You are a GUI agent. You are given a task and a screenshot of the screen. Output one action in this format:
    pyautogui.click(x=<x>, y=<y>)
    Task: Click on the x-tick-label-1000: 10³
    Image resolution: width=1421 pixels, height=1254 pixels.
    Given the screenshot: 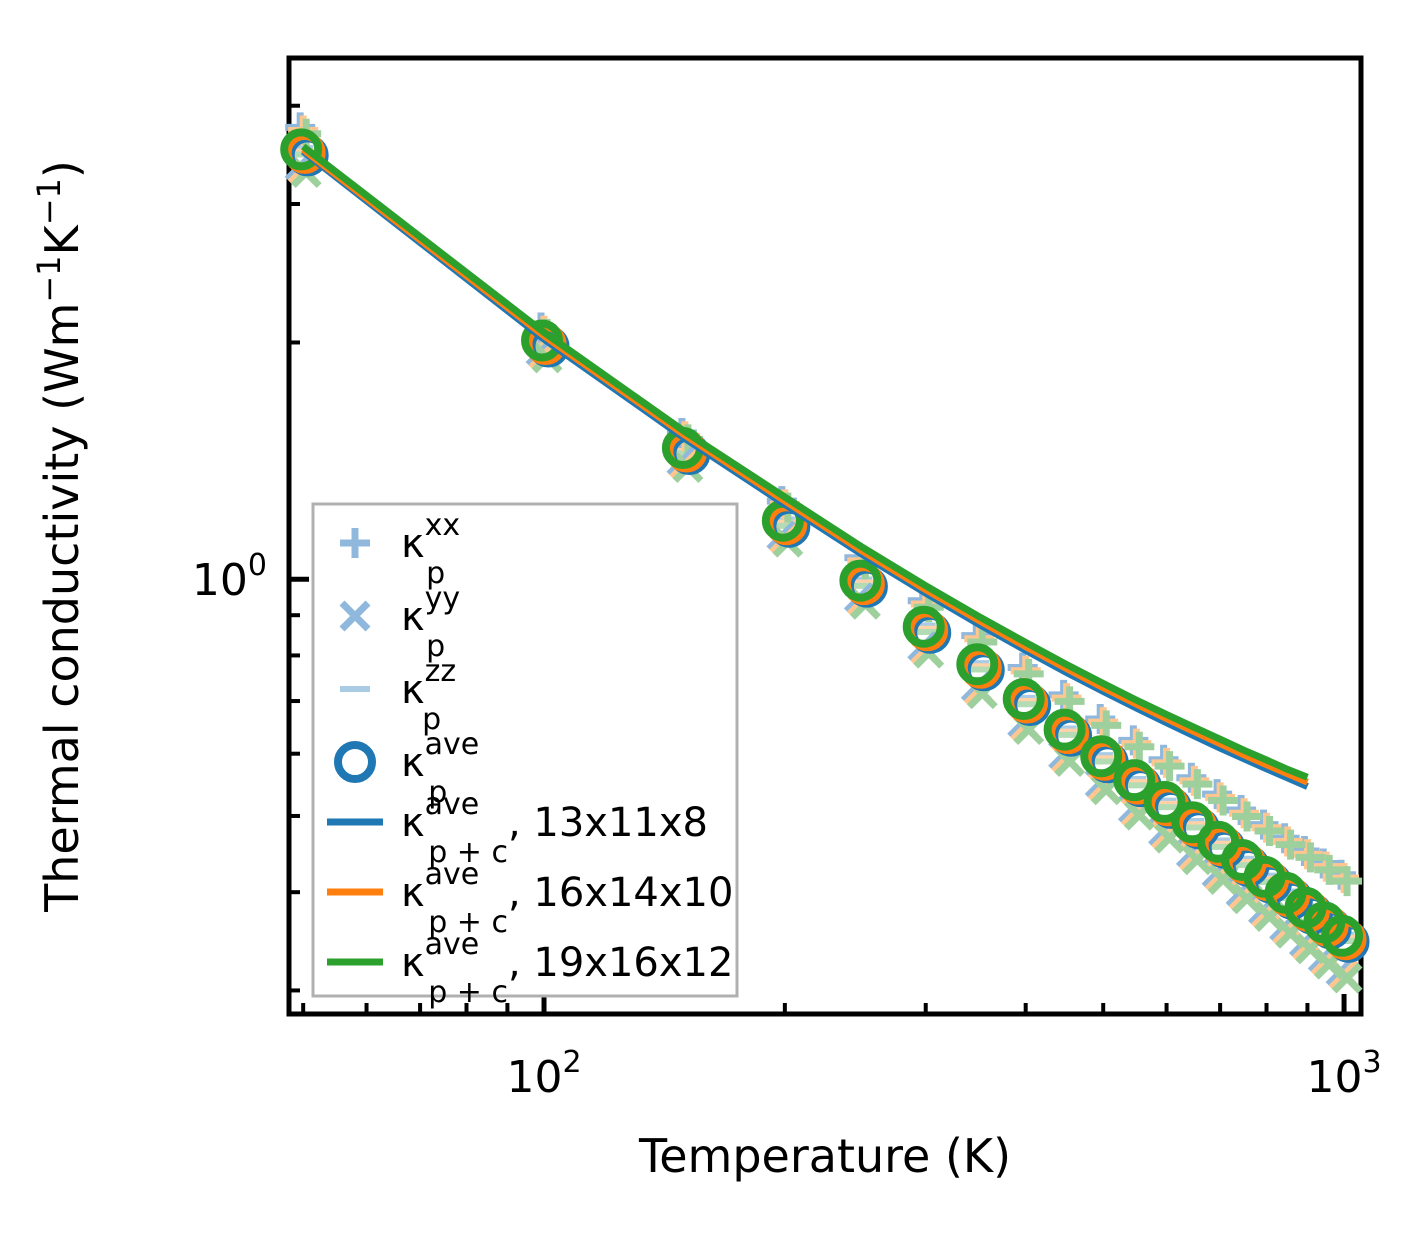 What is the action you would take?
    pyautogui.click(x=1344, y=1074)
    